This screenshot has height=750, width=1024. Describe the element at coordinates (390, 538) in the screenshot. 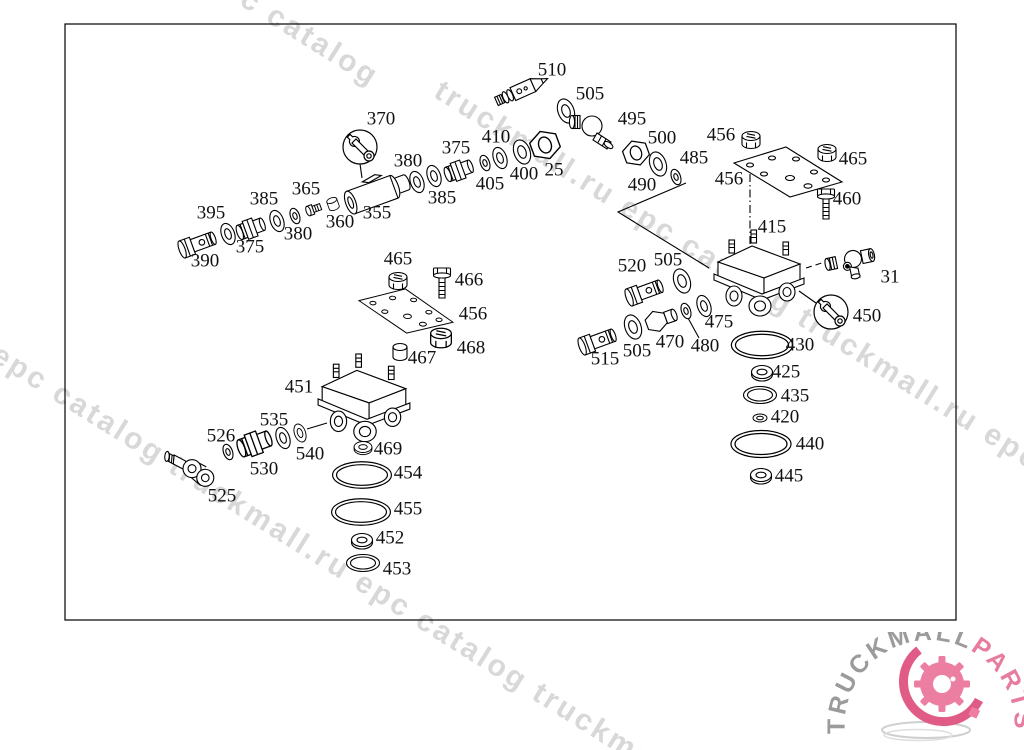

I see `part-label-452-56: 452` at that location.